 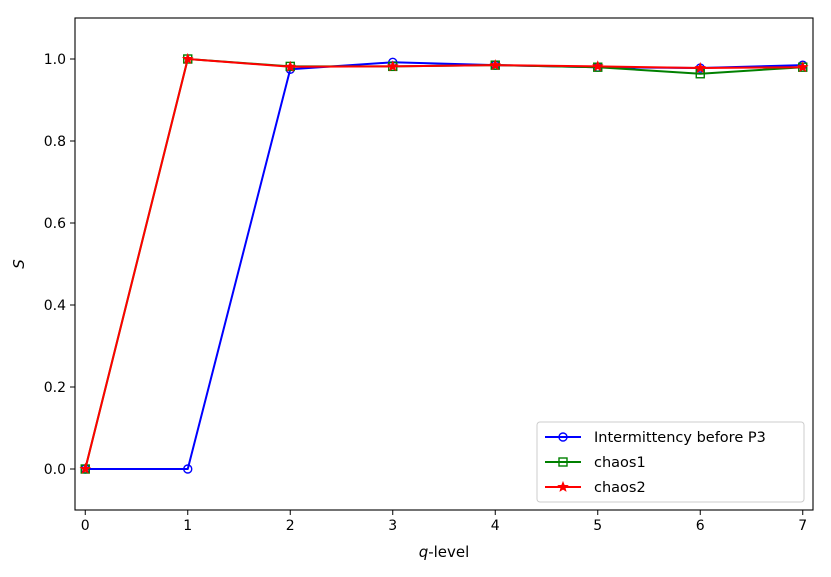 I want to click on legend: Intermittency before P3 chaos1 chaos2, so click(x=670, y=462).